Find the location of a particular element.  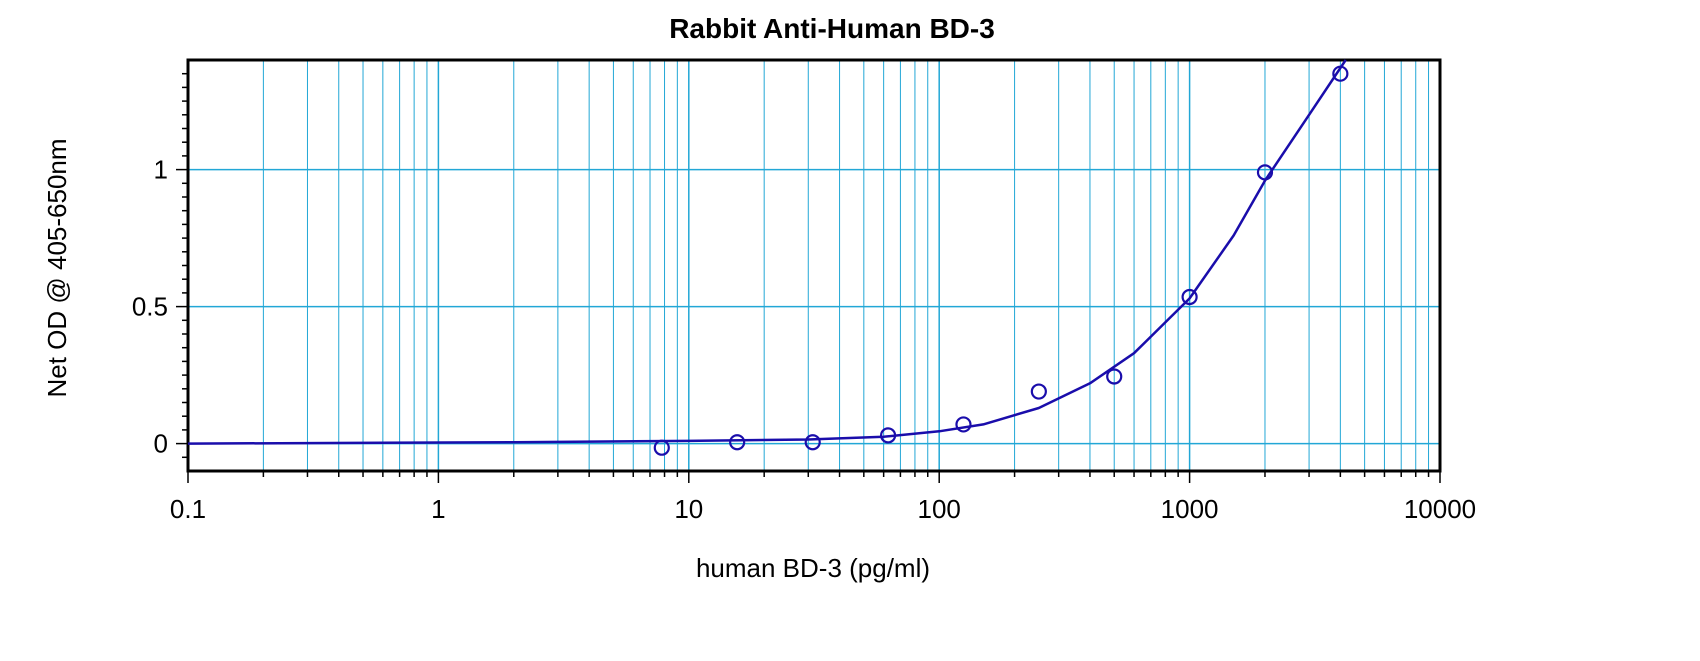

x-tick-label: 100 is located at coordinates (939, 509).